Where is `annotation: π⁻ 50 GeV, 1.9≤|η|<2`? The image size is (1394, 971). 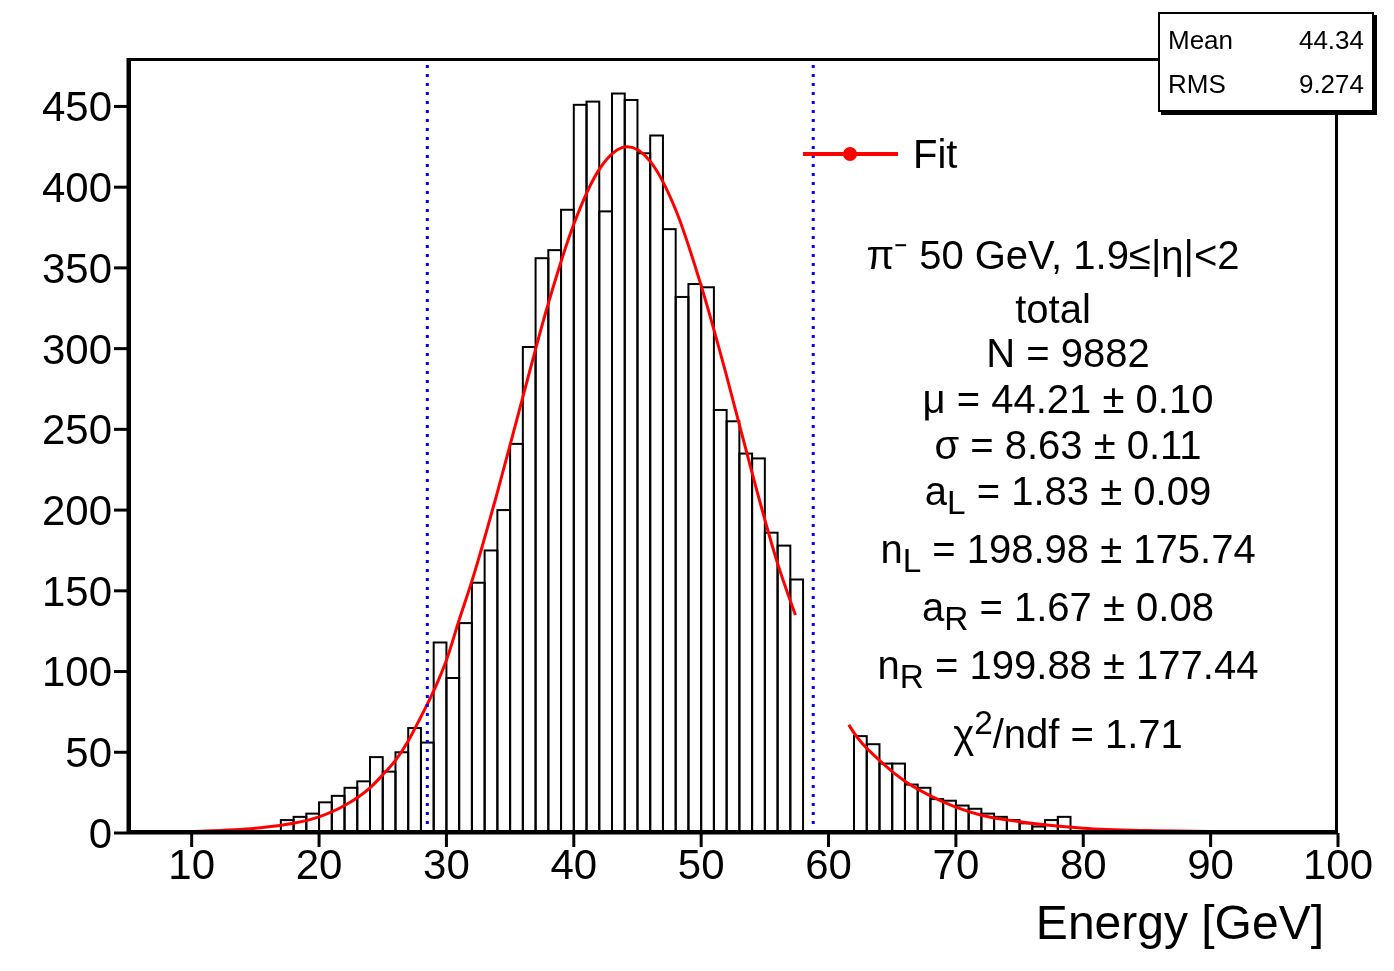
annotation: π⁻ 50 GeV, 1.9≤|η|<2 is located at coordinates (1053, 255).